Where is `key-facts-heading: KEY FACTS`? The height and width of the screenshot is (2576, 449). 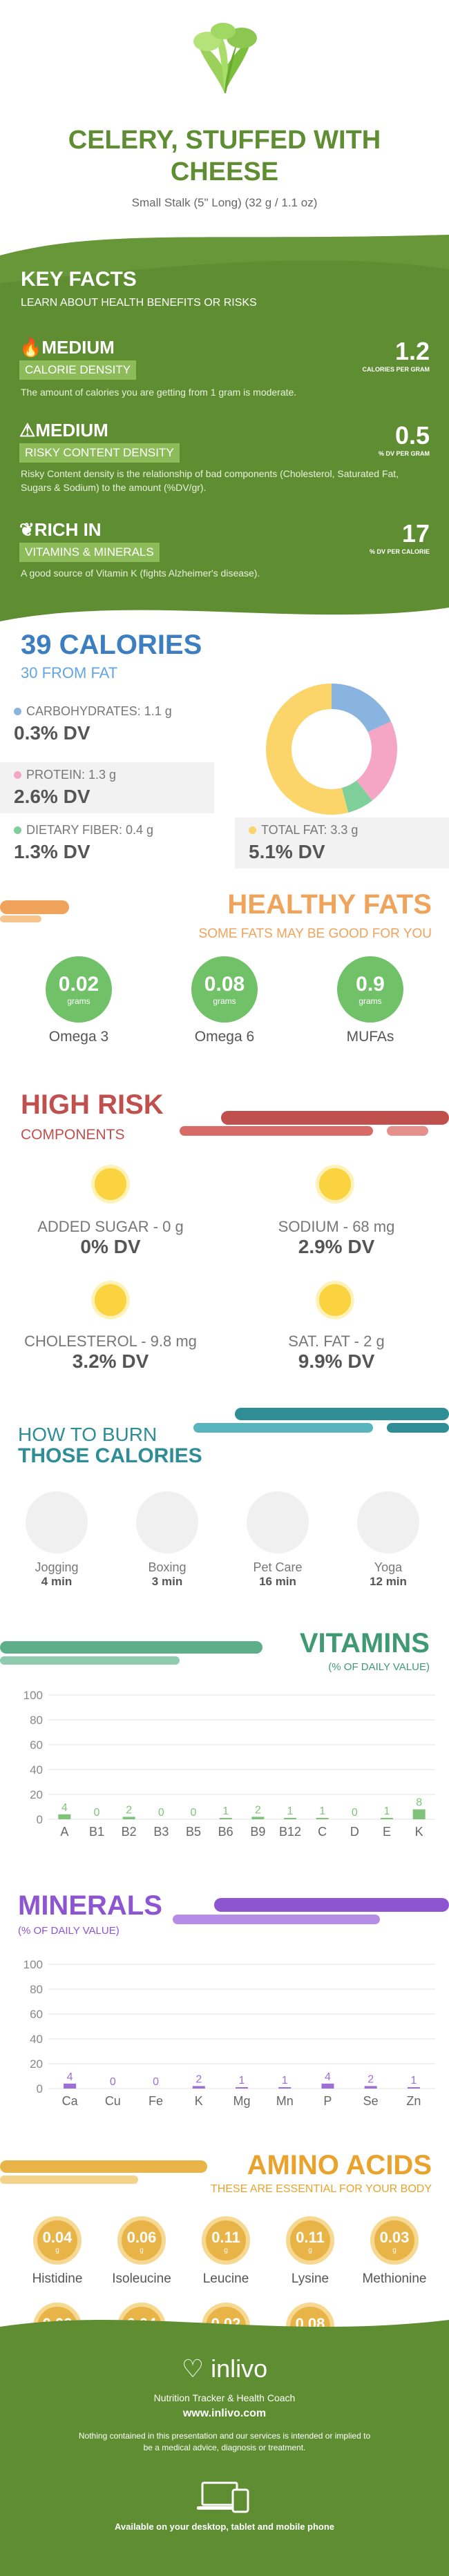 key-facts-heading: KEY FACTS is located at coordinates (79, 279).